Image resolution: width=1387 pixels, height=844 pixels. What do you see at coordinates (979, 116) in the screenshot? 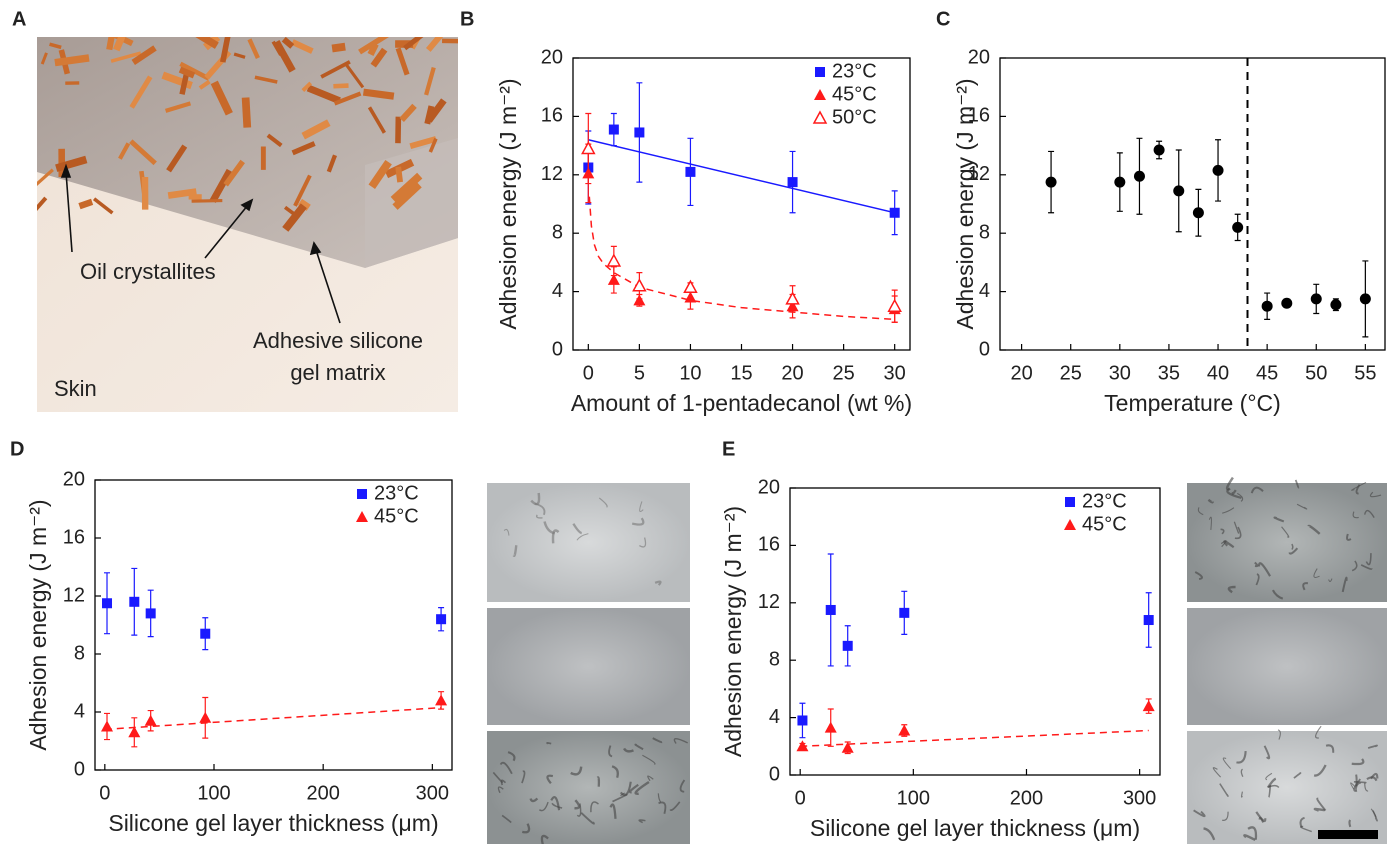
I see `y-tick-label: 16` at bounding box center [979, 116].